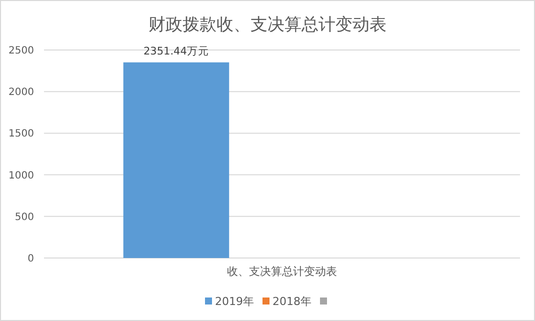 The height and width of the screenshot is (321, 535). Describe the element at coordinates (21, 51) in the screenshot. I see `y-tick-label: 2500` at that location.